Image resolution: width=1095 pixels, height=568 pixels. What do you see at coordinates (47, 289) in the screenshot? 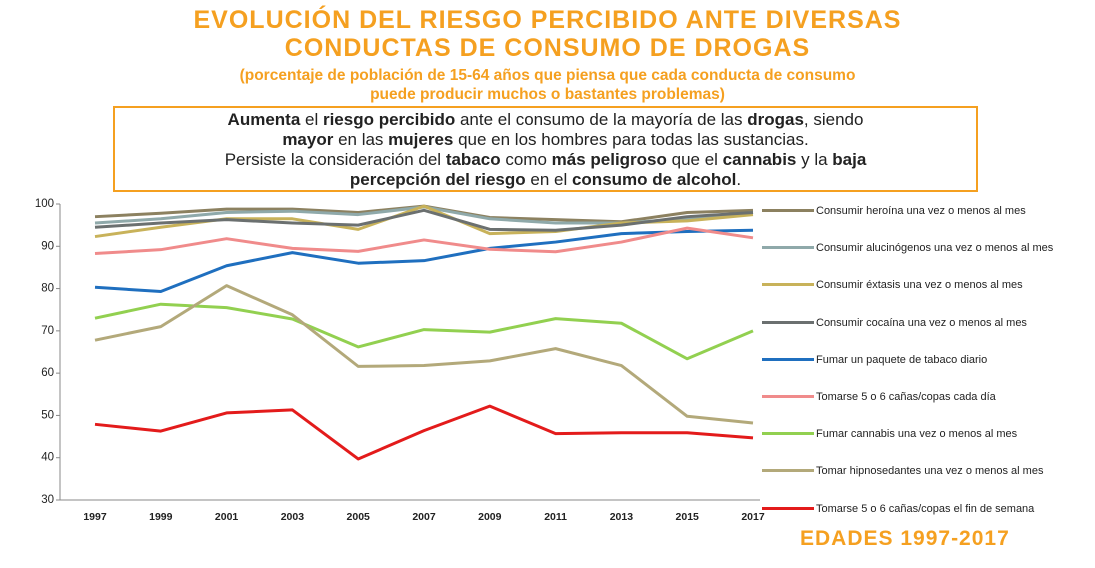
I see `y-tick-label: 80` at bounding box center [47, 289].